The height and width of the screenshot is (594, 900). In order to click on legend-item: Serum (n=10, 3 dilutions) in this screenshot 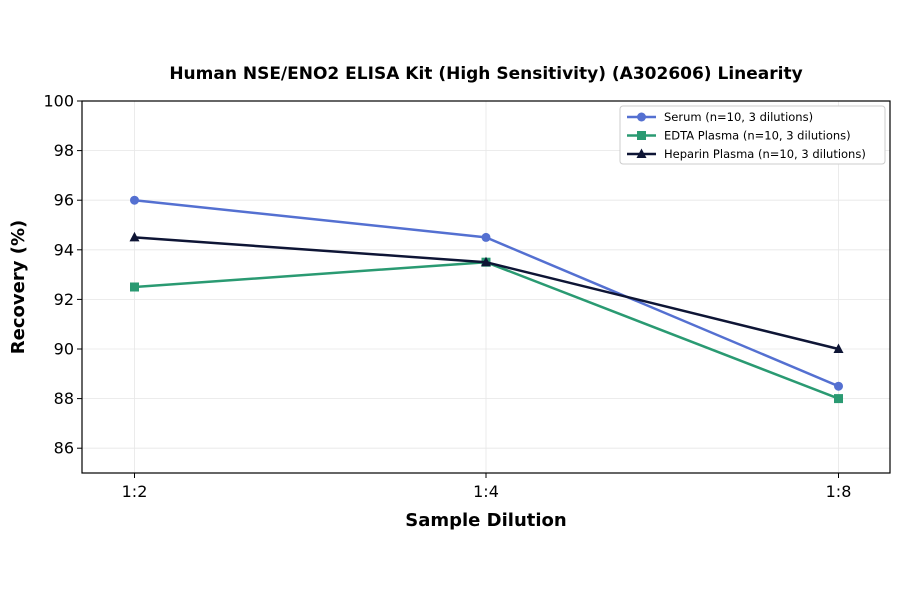, I will do `click(720, 117)`.